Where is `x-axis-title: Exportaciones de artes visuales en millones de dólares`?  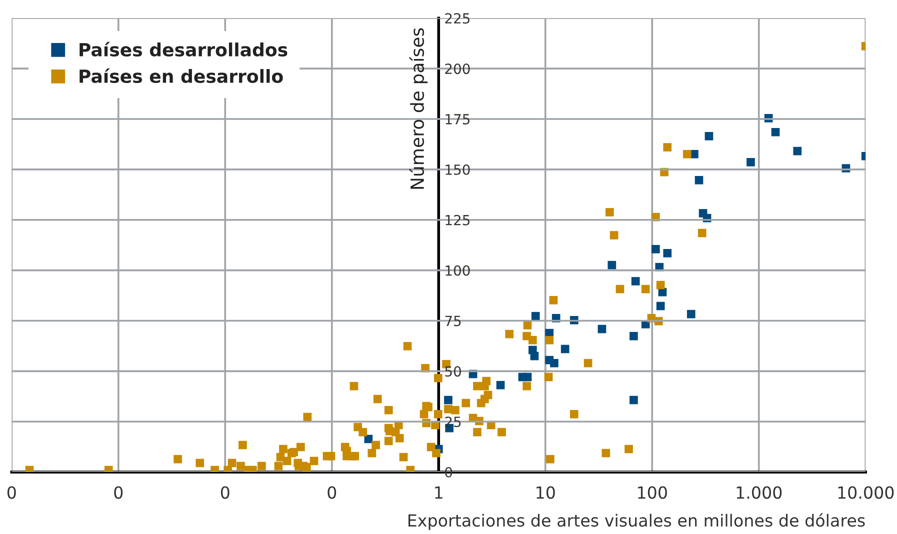
x-axis-title: Exportaciones de artes visuales en millones de dólares is located at coordinates (636, 521).